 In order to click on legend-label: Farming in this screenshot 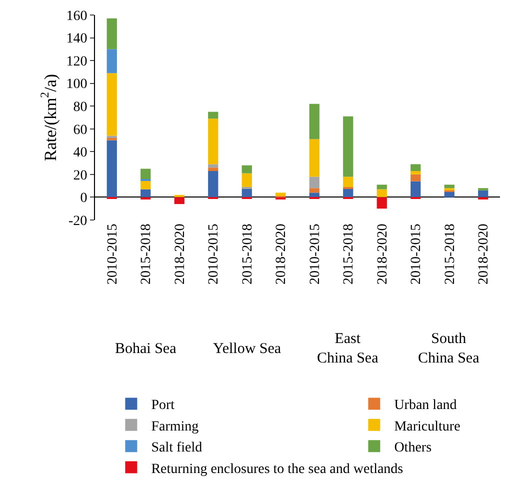, I will do `click(175, 426)`.